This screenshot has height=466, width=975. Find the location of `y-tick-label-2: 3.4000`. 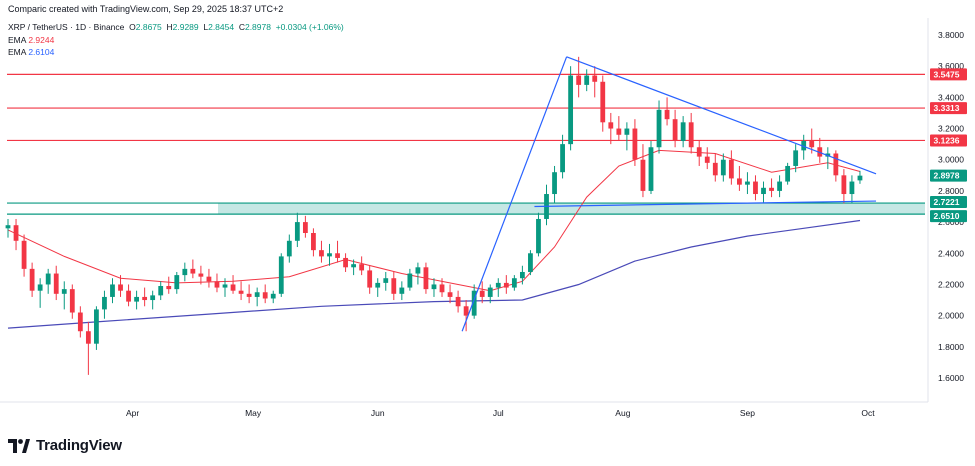

y-tick-label-2: 3.4000 is located at coordinates (951, 97).